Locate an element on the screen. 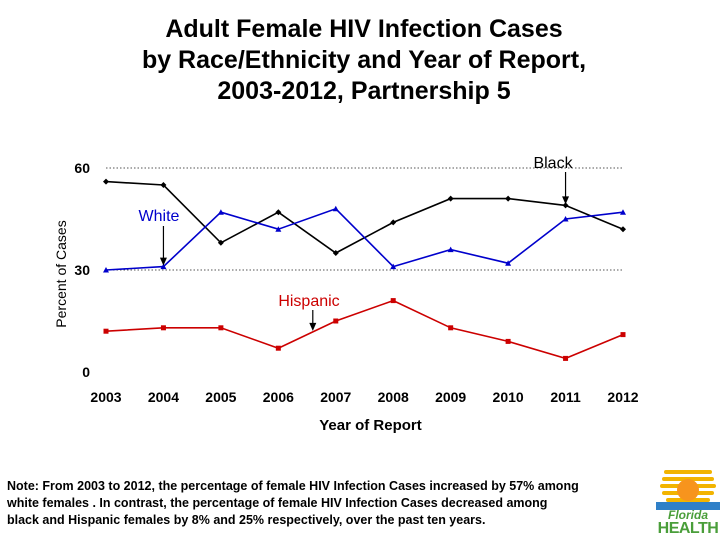  x-tick-label: 2012 is located at coordinates (622, 397).